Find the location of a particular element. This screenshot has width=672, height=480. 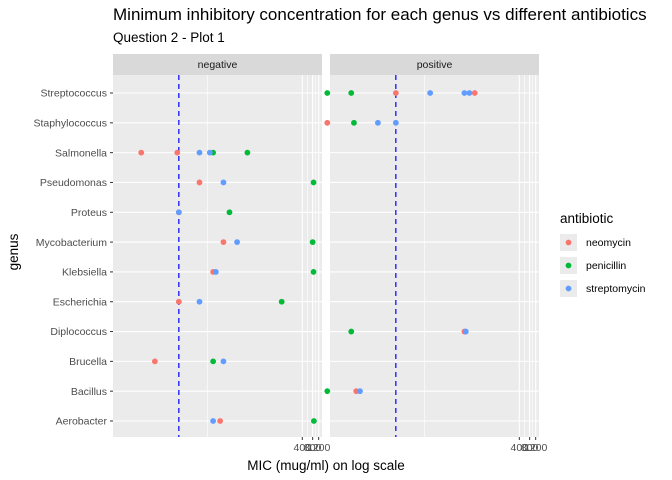

y-tick-label: Streptococcus is located at coordinates (73, 94).